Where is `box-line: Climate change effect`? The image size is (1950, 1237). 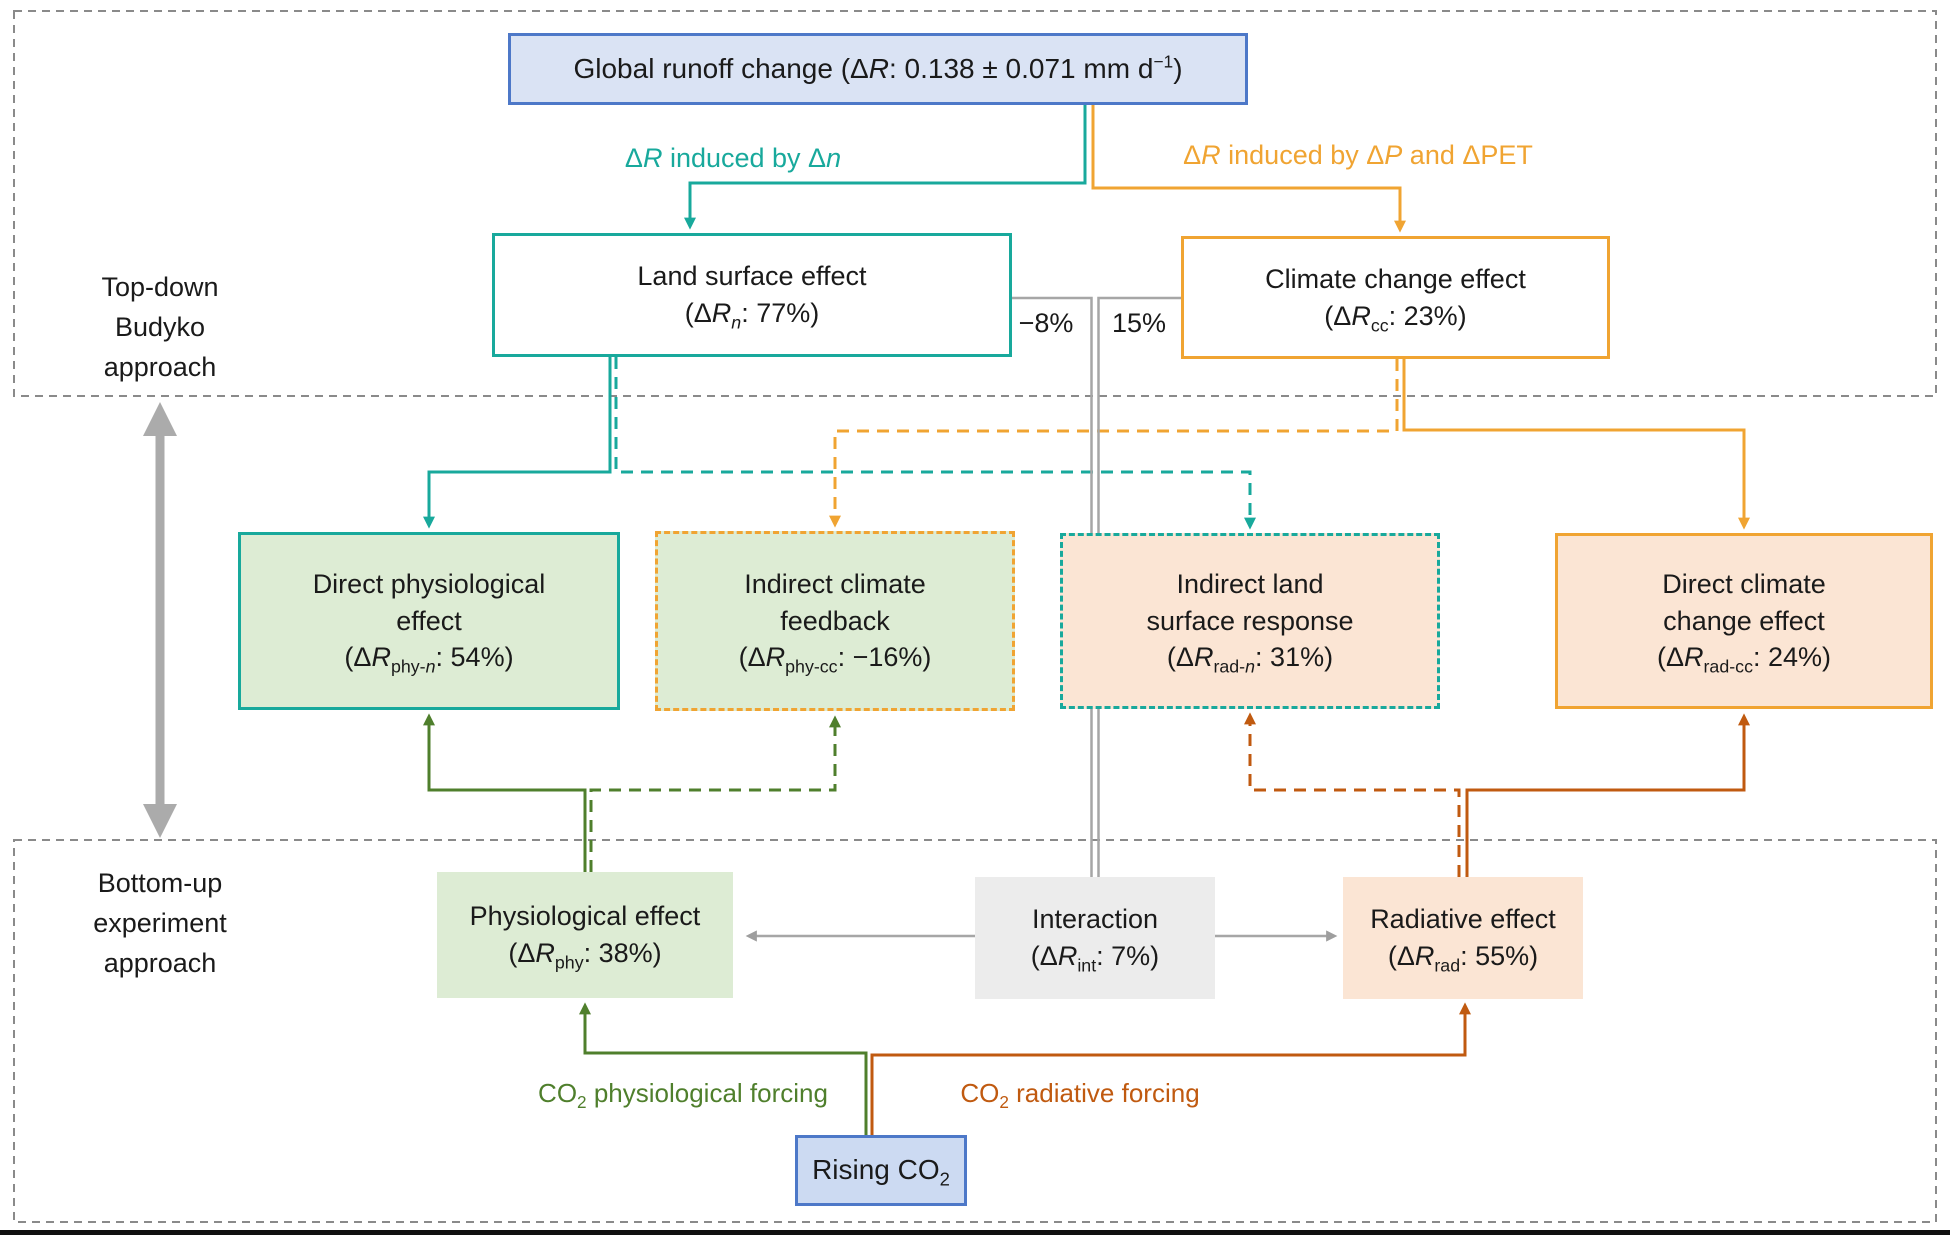
box-line: Climate change effect is located at coordinates (1395, 278).